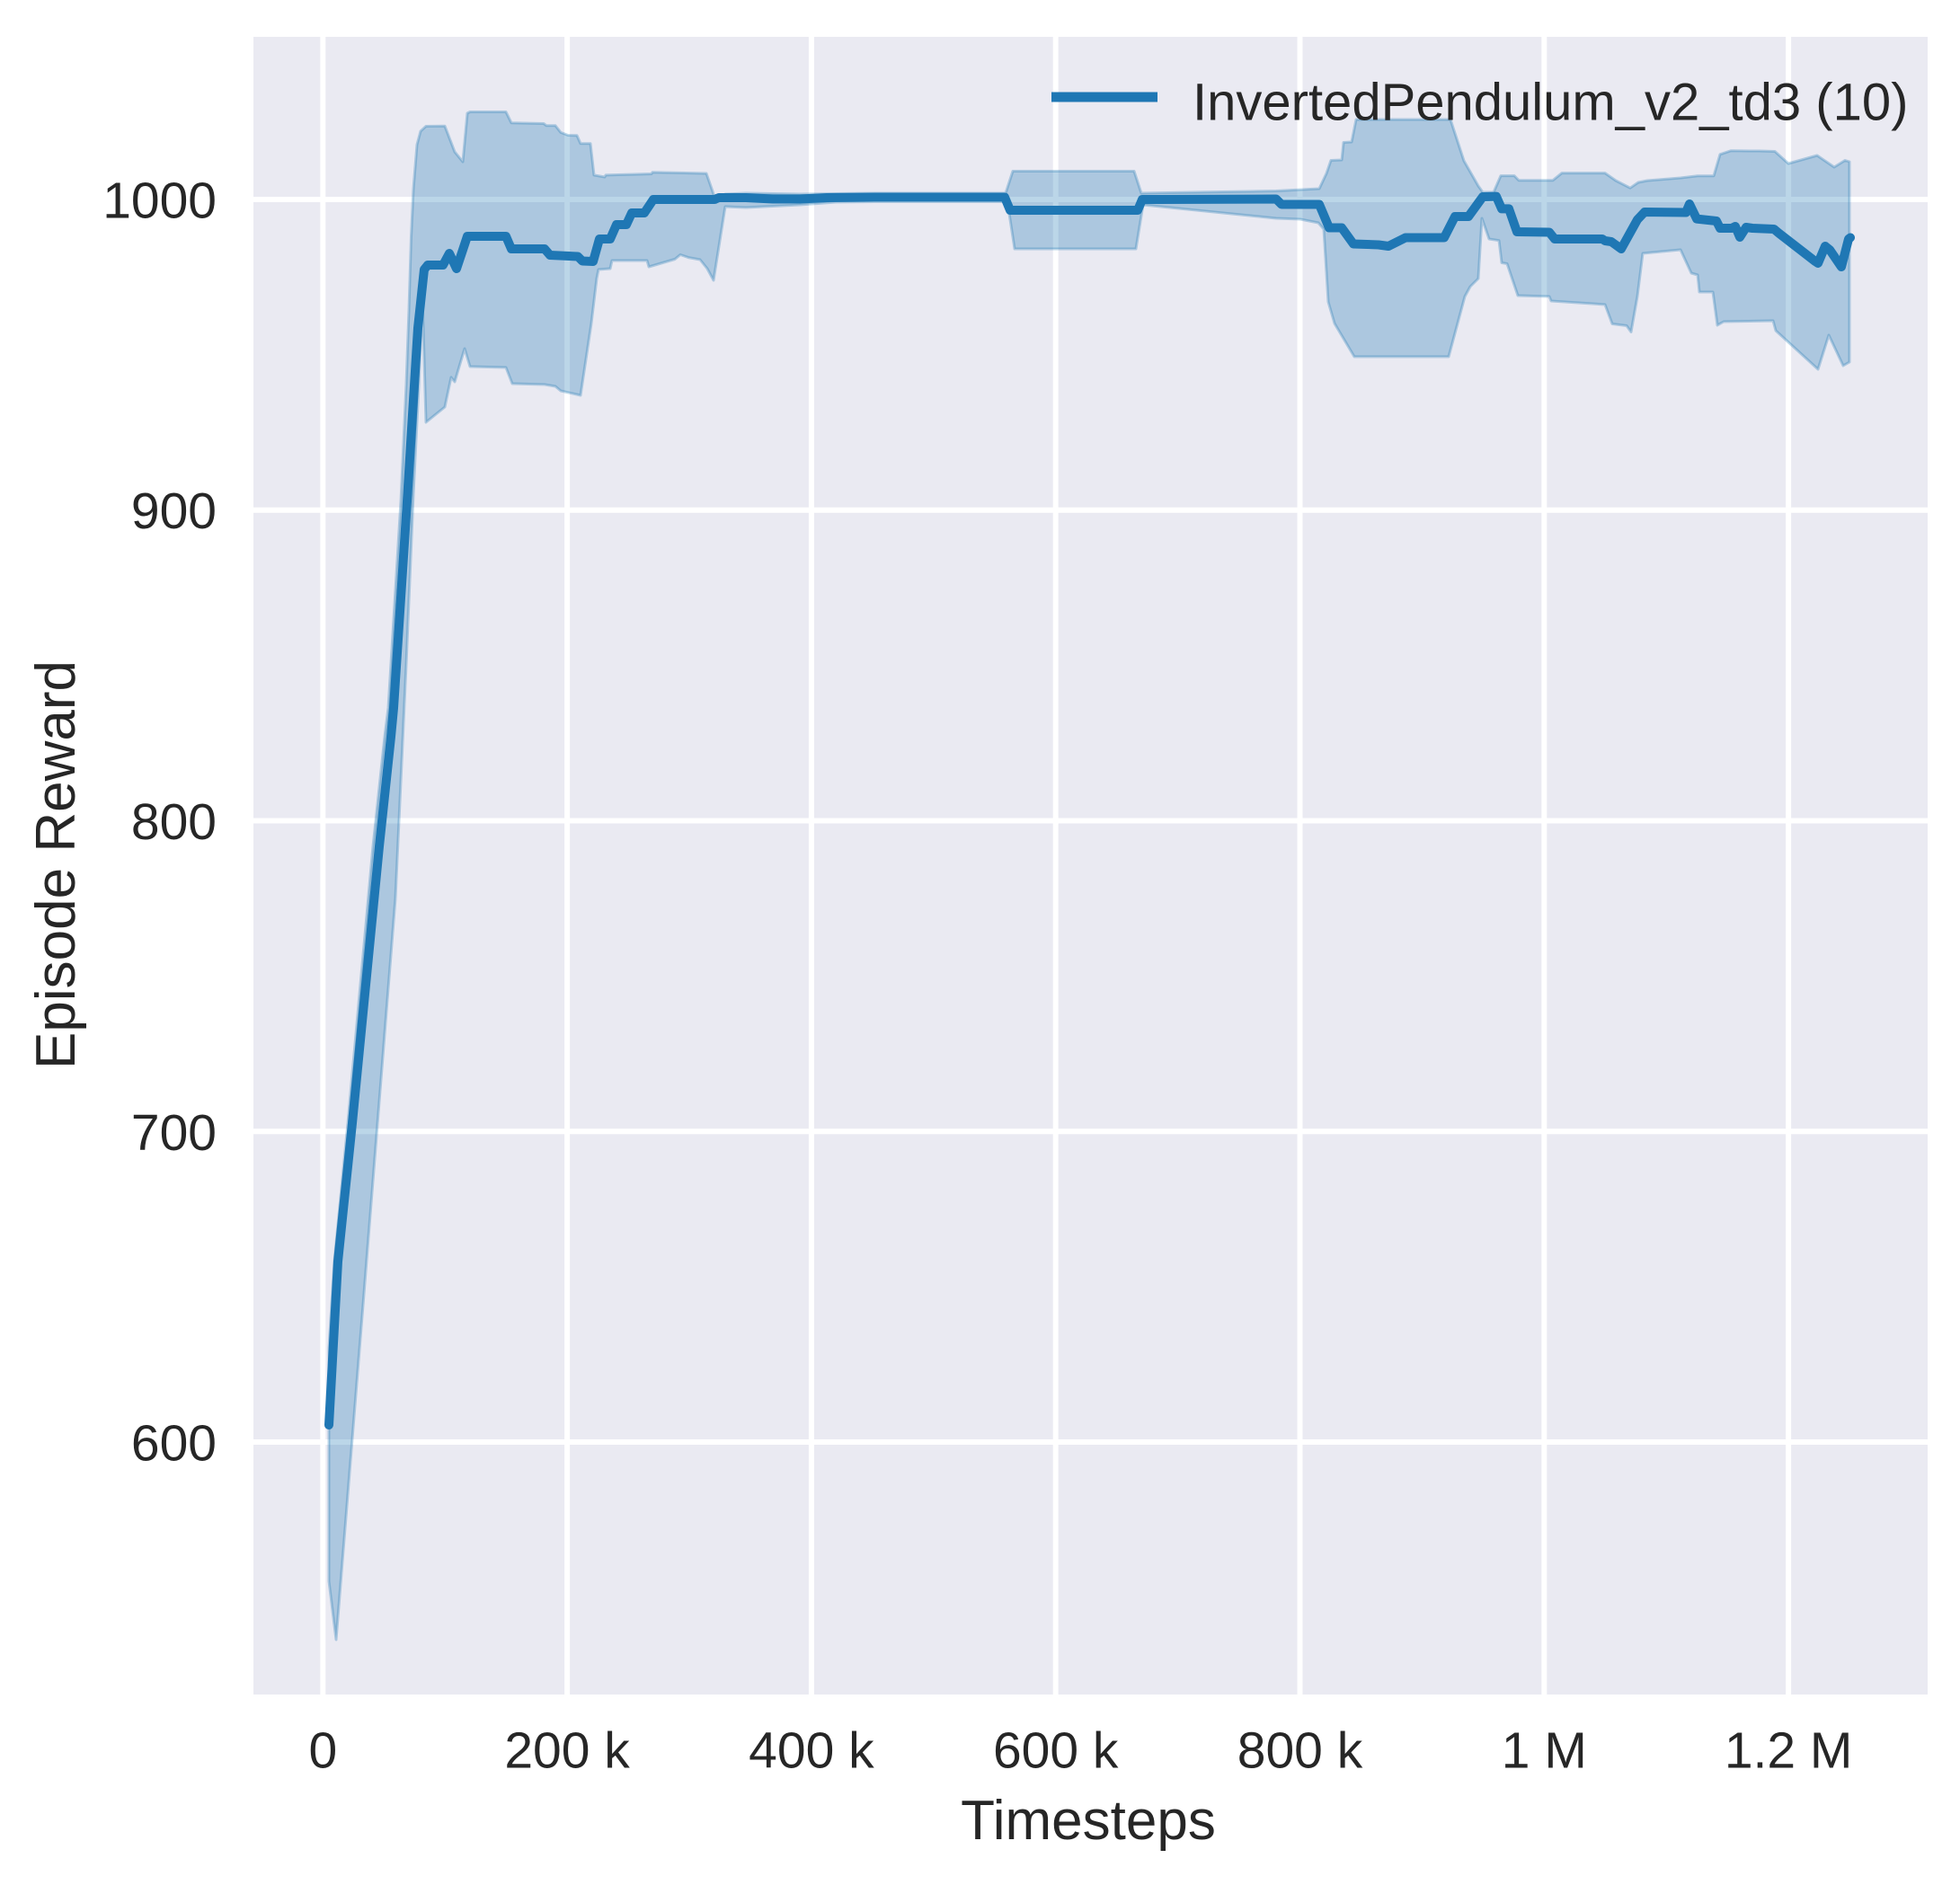 The width and height of the screenshot is (1960, 1885). What do you see at coordinates (323, 1751) in the screenshot?
I see `svg-text: 0` at bounding box center [323, 1751].